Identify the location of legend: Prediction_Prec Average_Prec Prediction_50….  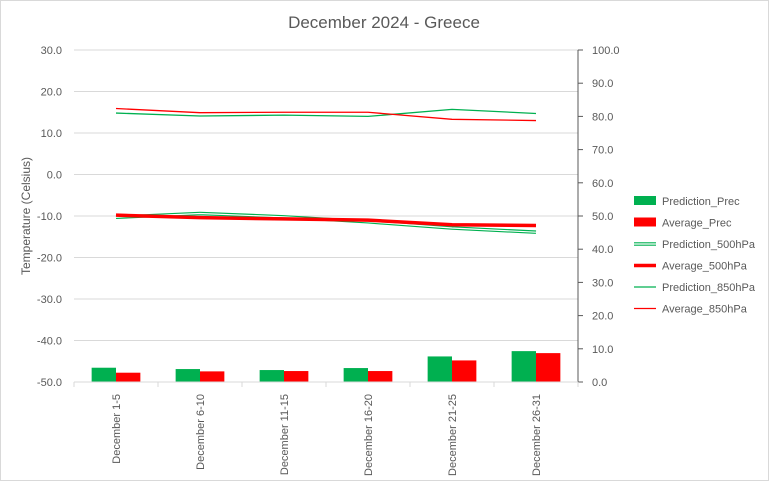
(695, 256).